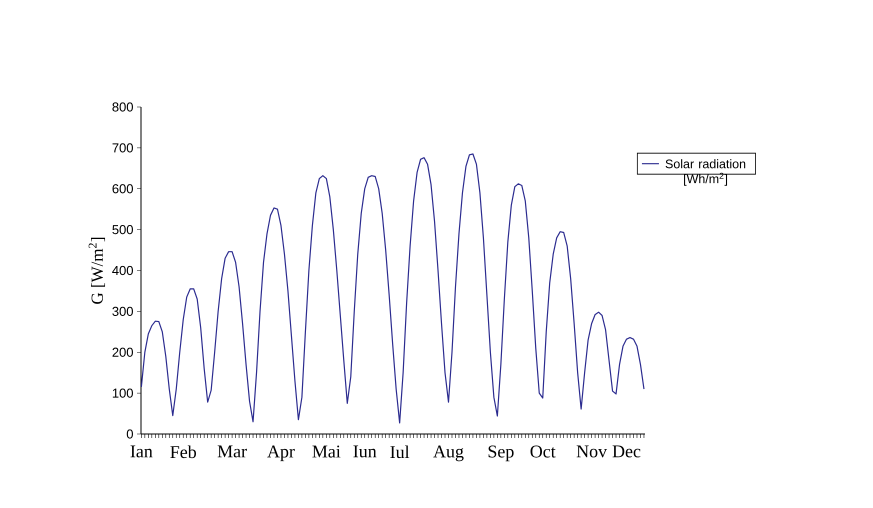  I want to click on y-tick-label: 0, so click(129, 434).